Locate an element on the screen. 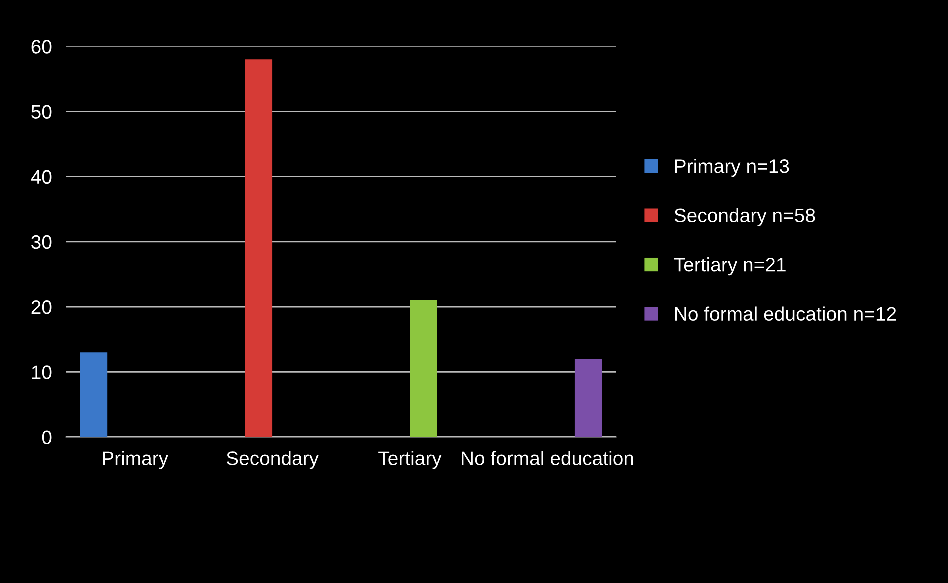  y-tick-label: 30 is located at coordinates (42, 242).